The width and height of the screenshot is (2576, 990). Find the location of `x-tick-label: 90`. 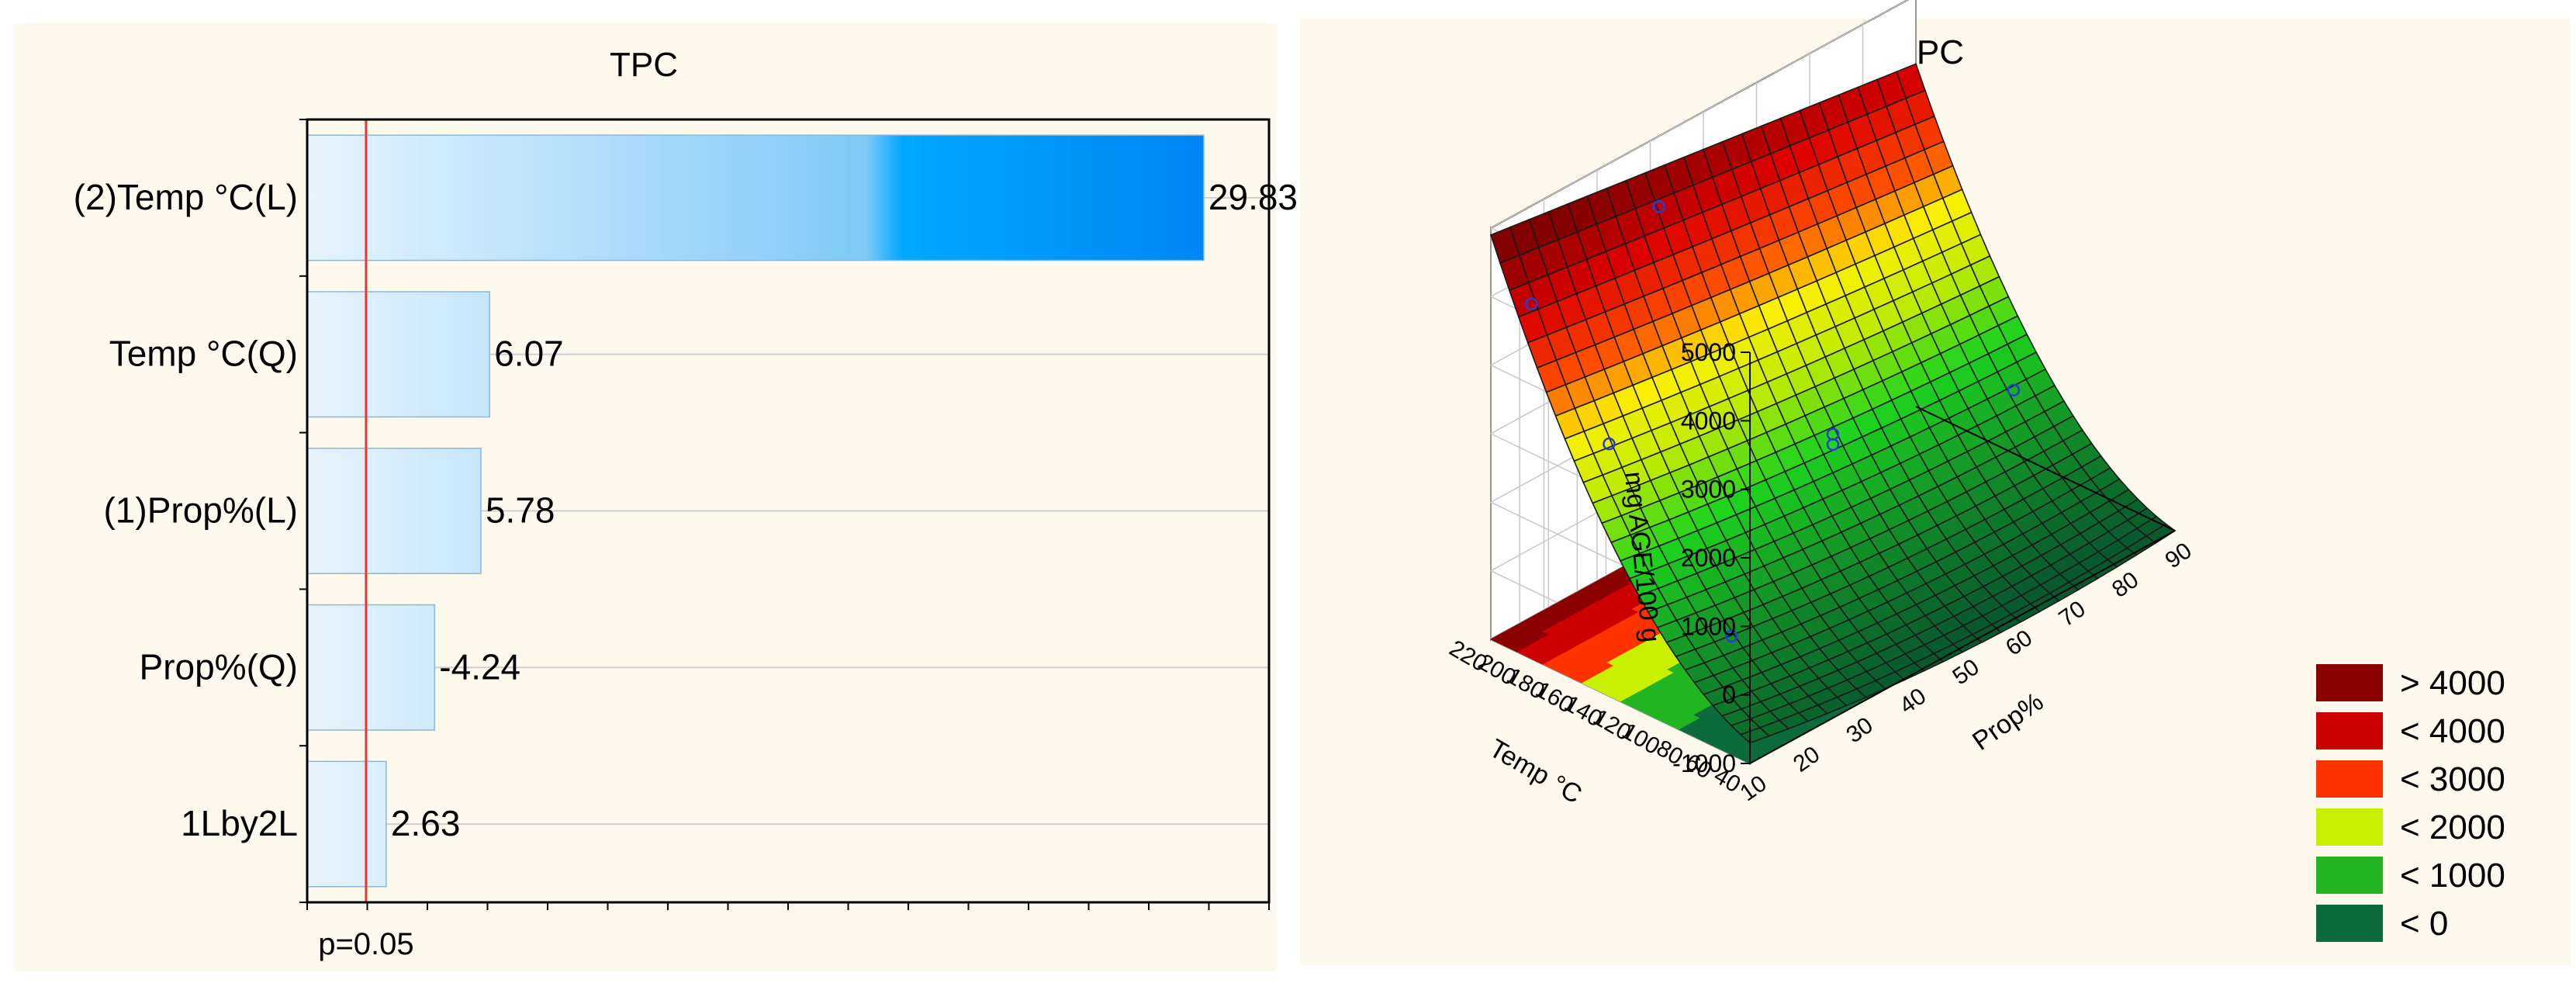

x-tick-label: 90 is located at coordinates (2178, 556).